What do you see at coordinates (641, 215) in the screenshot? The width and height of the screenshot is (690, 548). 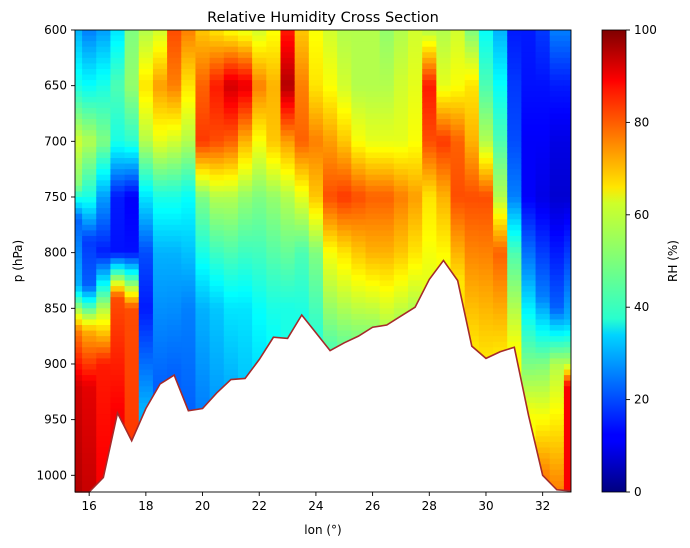 I see `colorbar-tick-label: 60` at bounding box center [641, 215].